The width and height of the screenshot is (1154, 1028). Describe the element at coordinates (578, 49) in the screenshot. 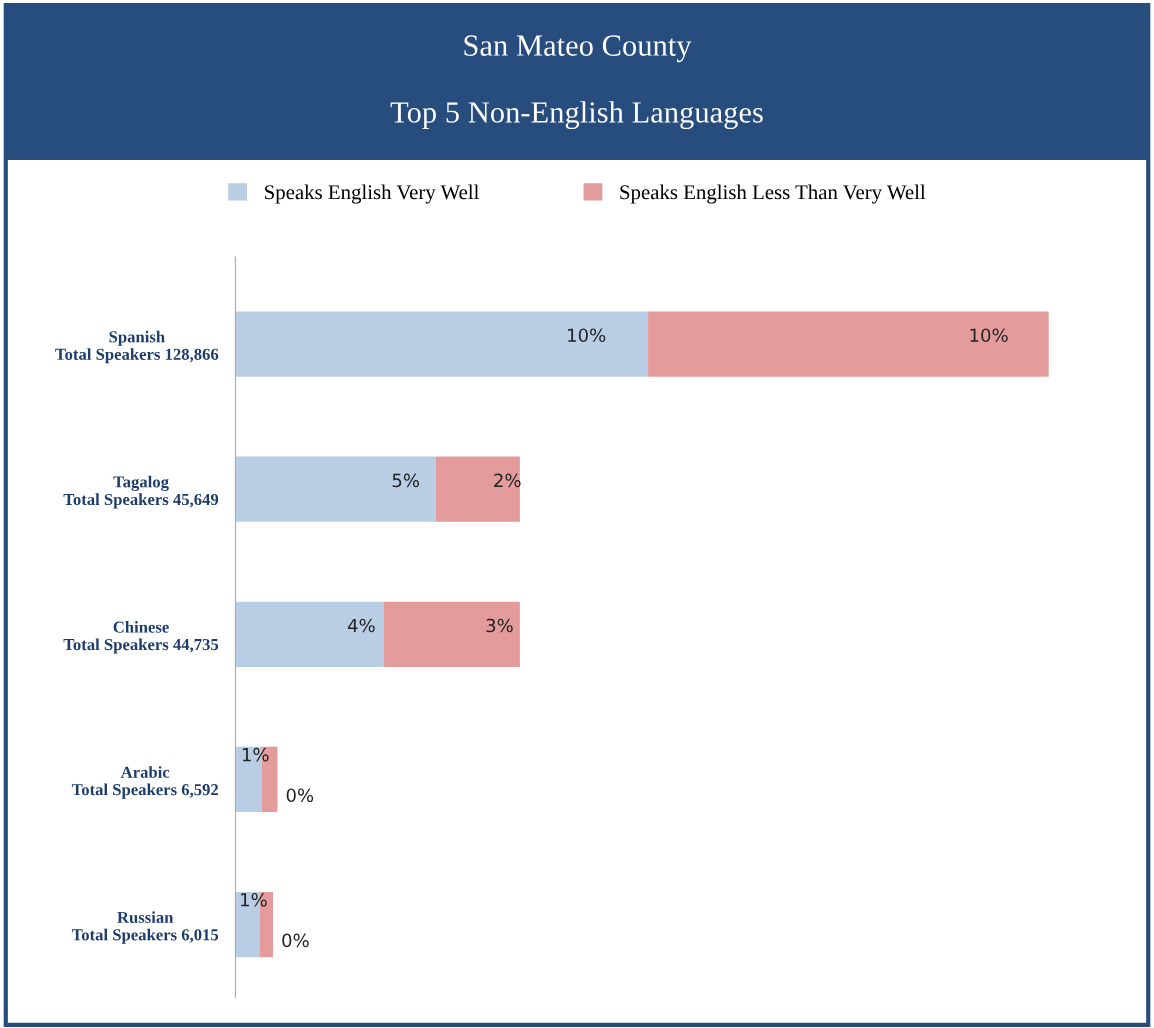

I see `chart-title: San Mateo County` at that location.